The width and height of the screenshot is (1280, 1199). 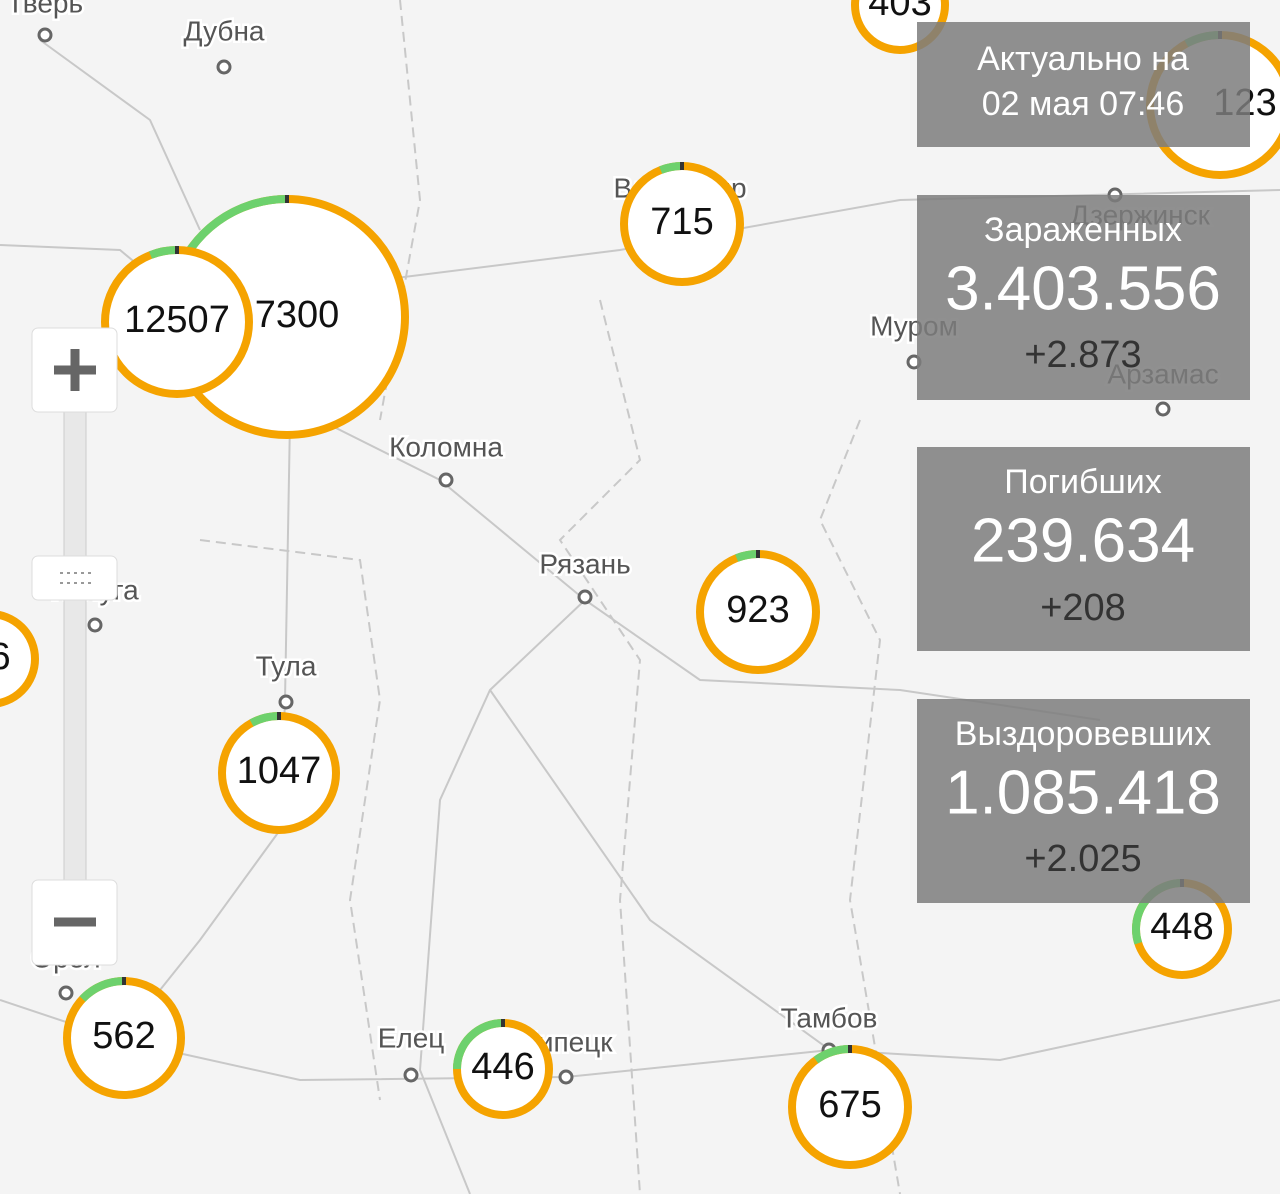 I want to click on panel-total: 1.085.418, so click(x=1083, y=792).